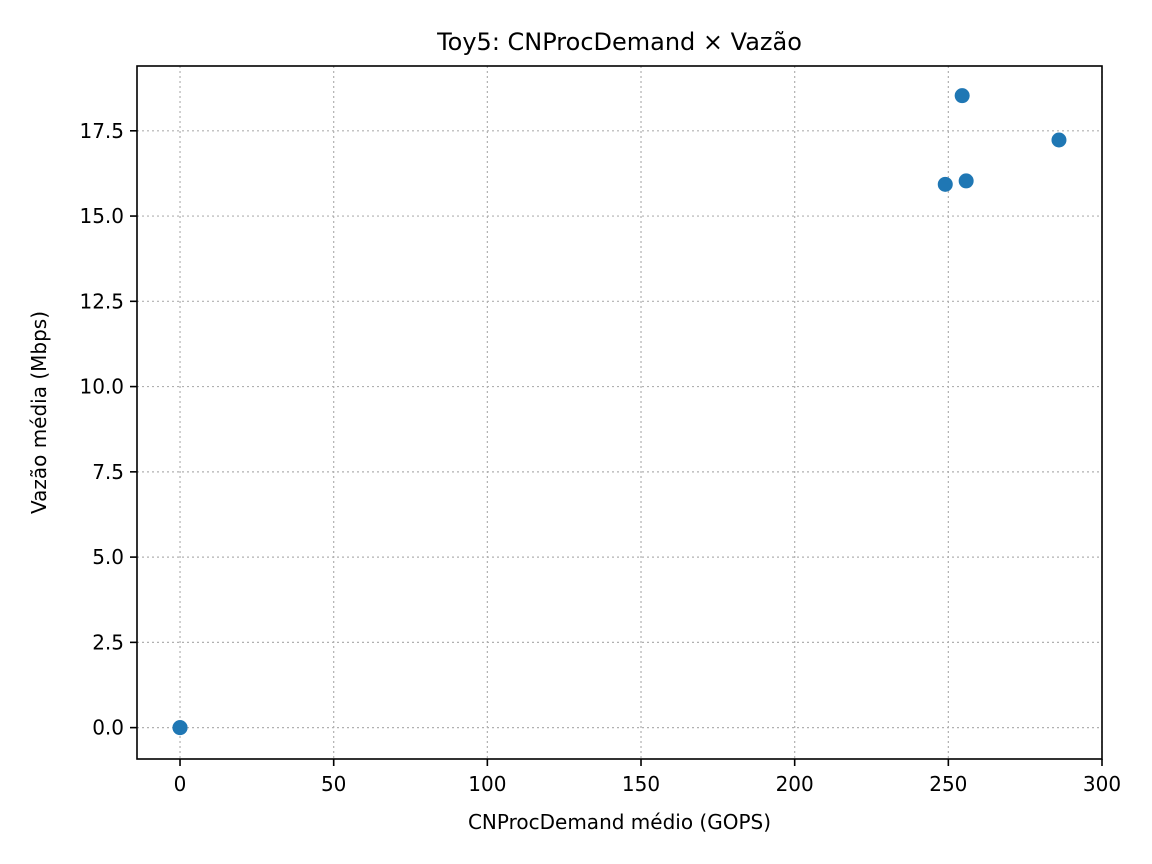 The height and width of the screenshot is (864, 1152). Describe the element at coordinates (101, 131) in the screenshot. I see `y-tick-label: 17.5` at that location.